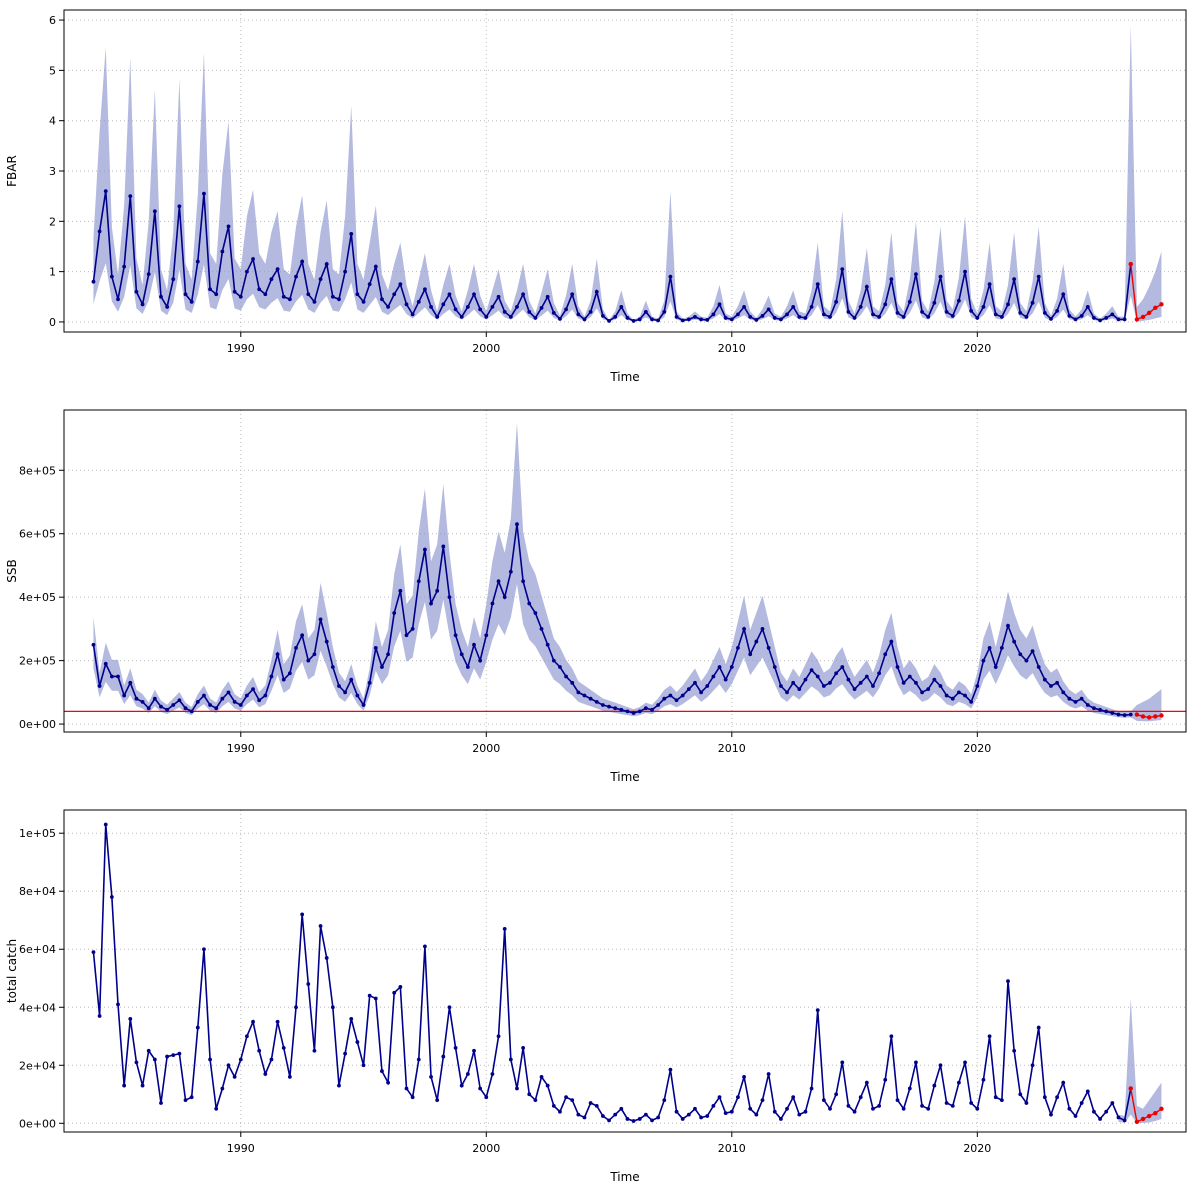  What do you see at coordinates (625, 777) in the screenshot?
I see `ssb-x-axis-title: Time` at bounding box center [625, 777].